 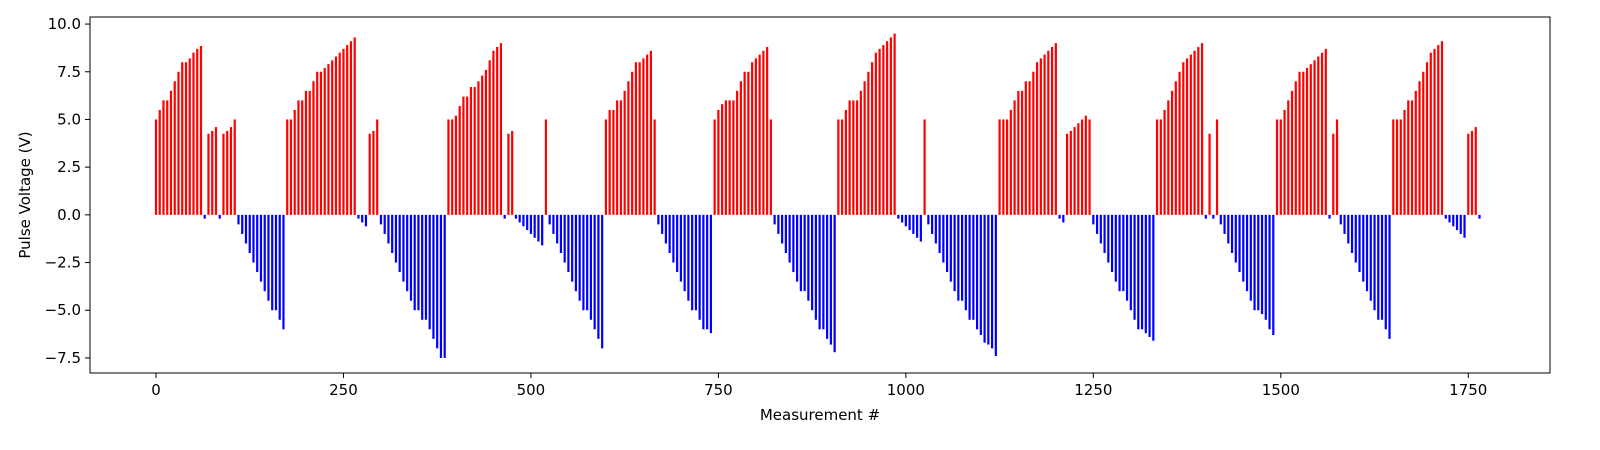 What do you see at coordinates (69, 119) in the screenshot?
I see `y-tick-label: 5.0` at bounding box center [69, 119].